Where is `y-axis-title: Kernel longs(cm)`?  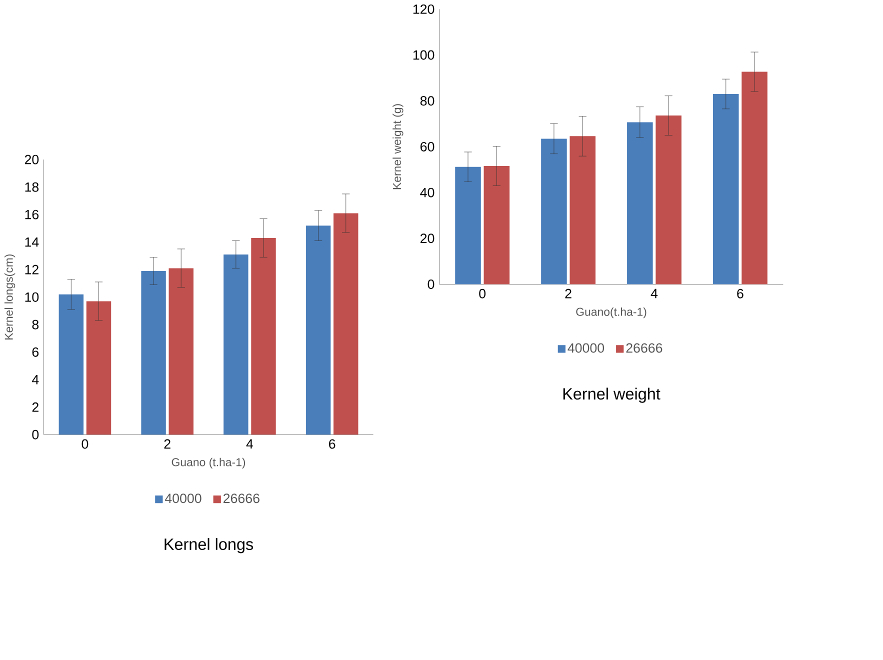
y-axis-title: Kernel longs(cm) is located at coordinates (10, 297).